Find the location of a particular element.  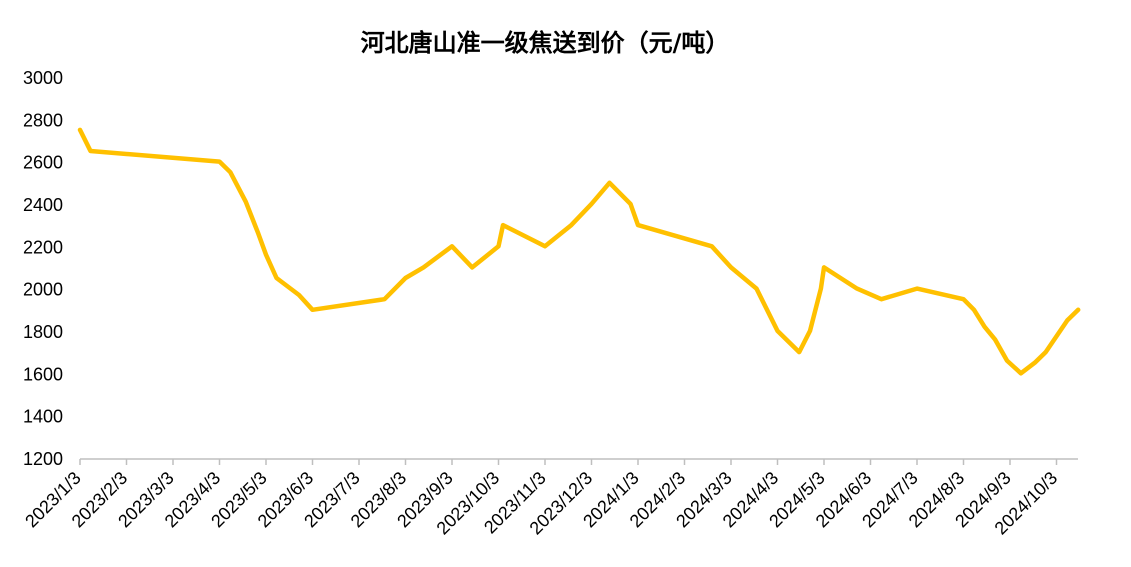

y-tick-label: 1200 is located at coordinates (43, 459).